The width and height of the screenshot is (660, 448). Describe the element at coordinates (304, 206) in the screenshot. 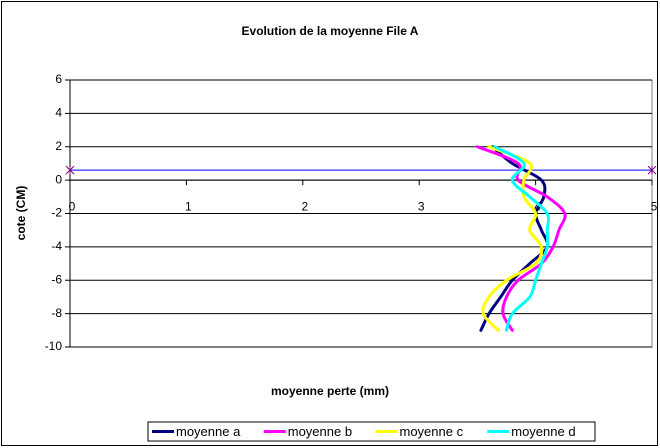

I see `x-tick-label: 2` at that location.